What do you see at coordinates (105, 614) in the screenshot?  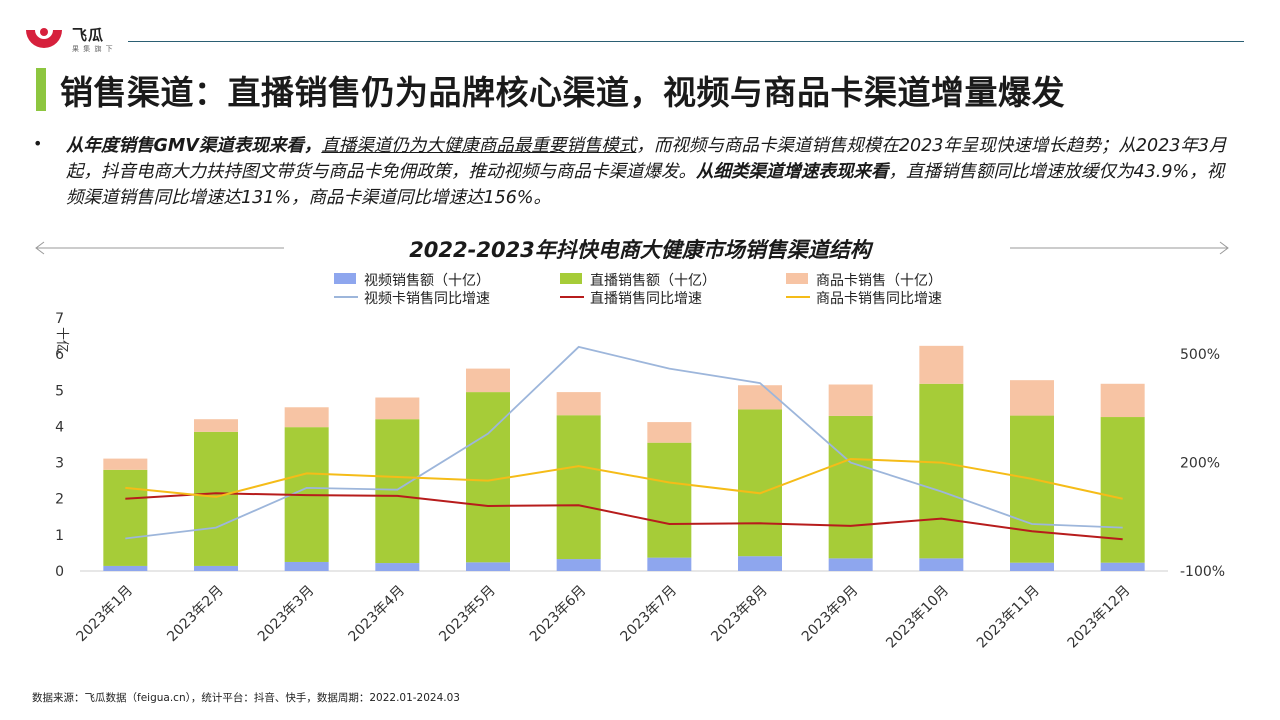 I see `x-tick-label: 2023年1月` at bounding box center [105, 614].